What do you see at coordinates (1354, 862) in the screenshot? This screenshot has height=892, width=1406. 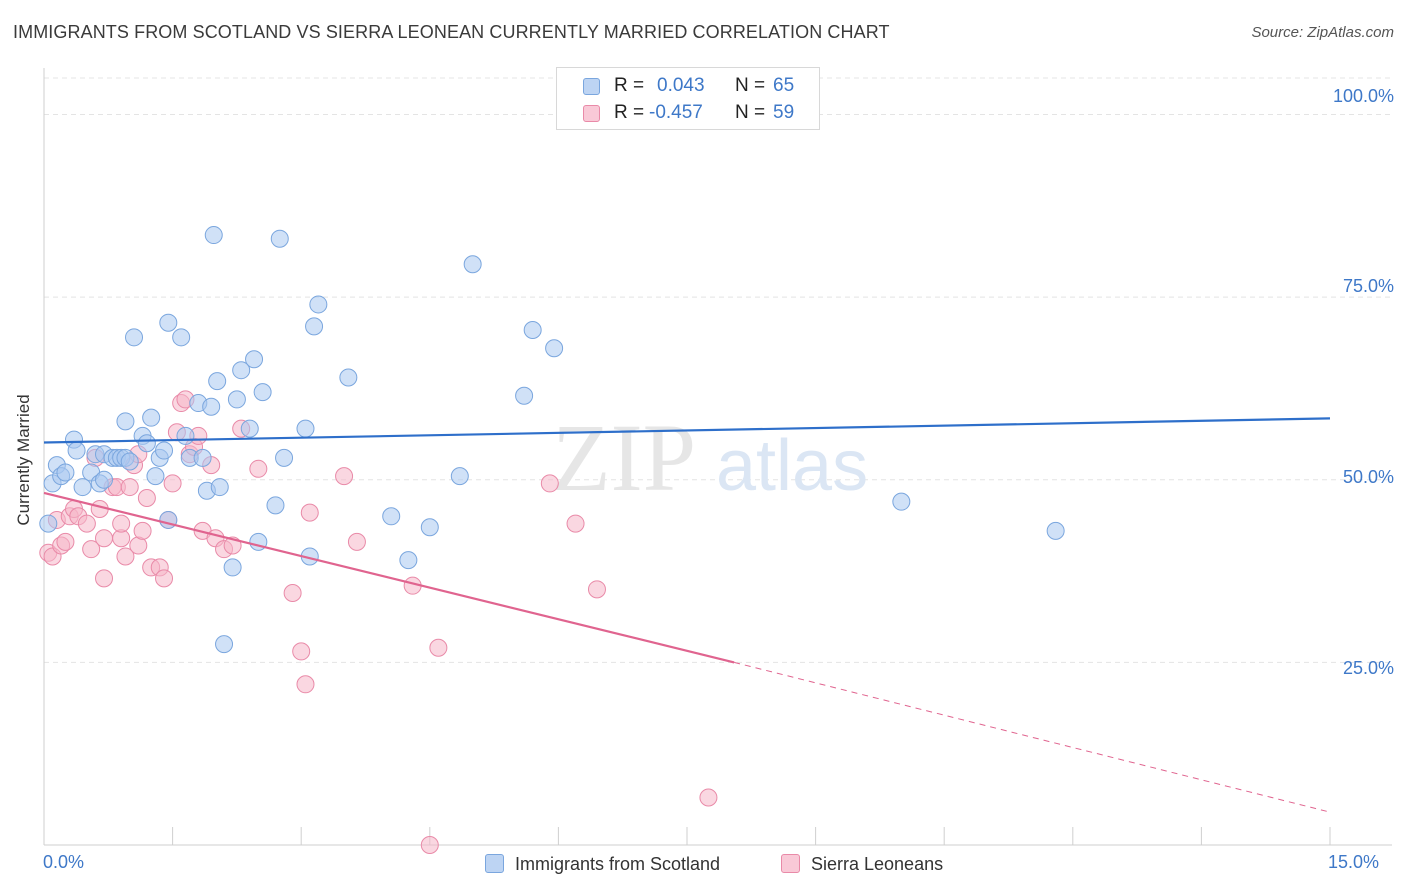 I see `x-tick-label-max: 15.0%` at bounding box center [1354, 862].